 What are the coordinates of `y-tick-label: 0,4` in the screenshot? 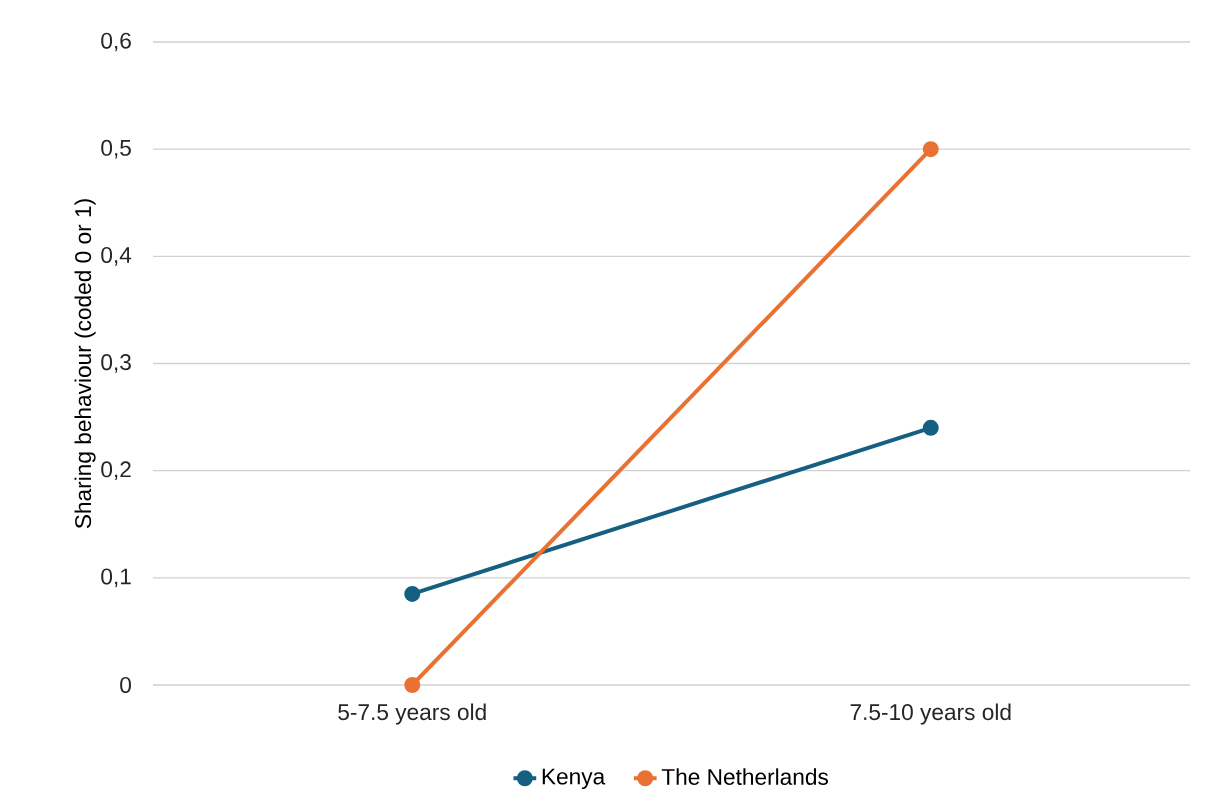 It's located at (116, 256).